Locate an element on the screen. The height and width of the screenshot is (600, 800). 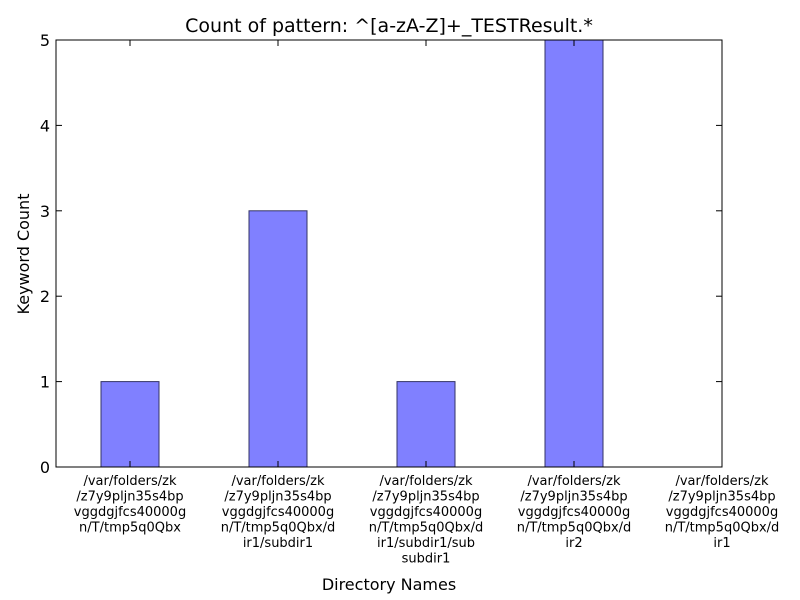
x-category-label-line: ir1/subdir1/sub is located at coordinates (426, 543).